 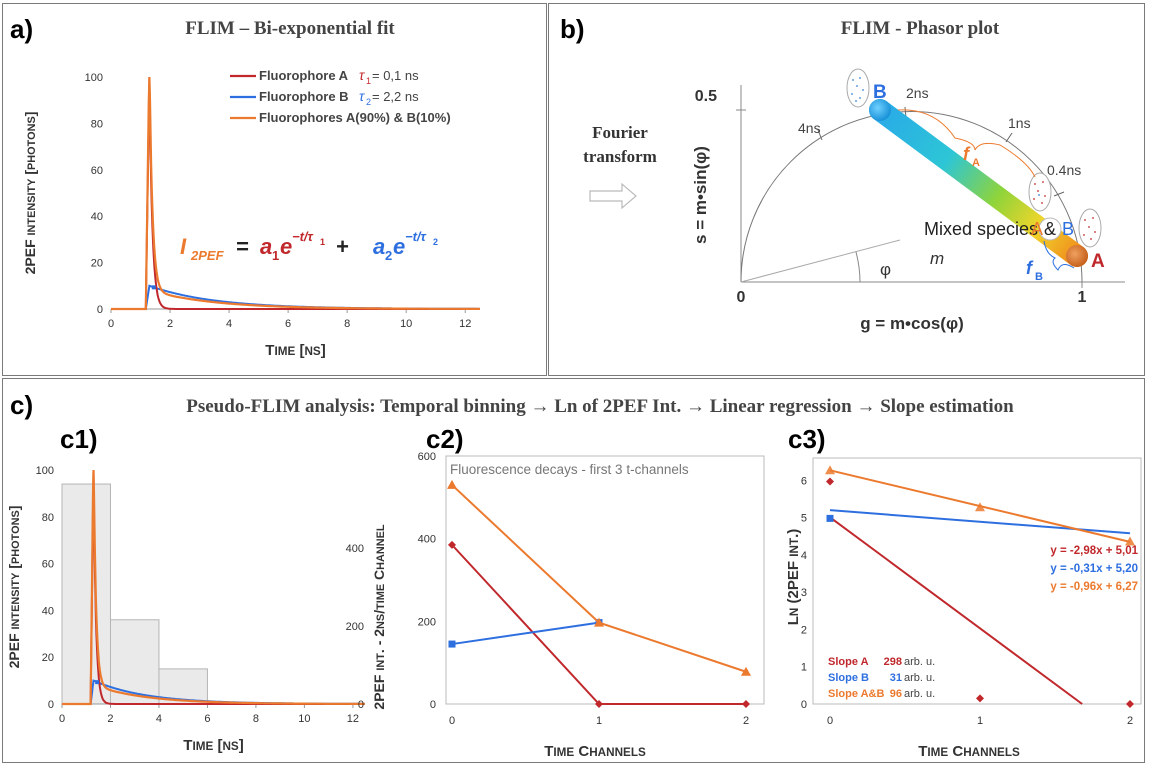 What do you see at coordinates (980, 721) in the screenshot?
I see `x-tick-label: 1` at bounding box center [980, 721].